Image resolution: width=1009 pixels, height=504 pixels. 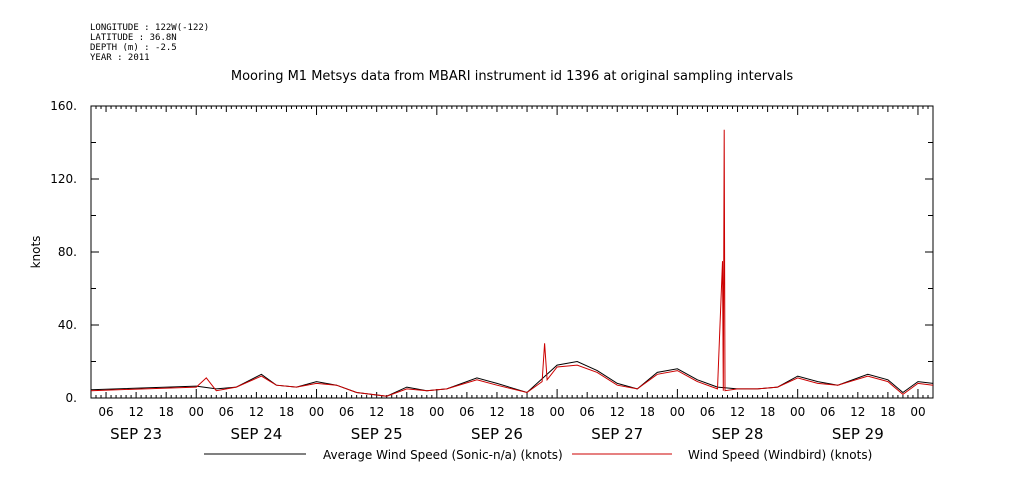 I want to click on y-axis-title: knots, so click(x=36, y=252).